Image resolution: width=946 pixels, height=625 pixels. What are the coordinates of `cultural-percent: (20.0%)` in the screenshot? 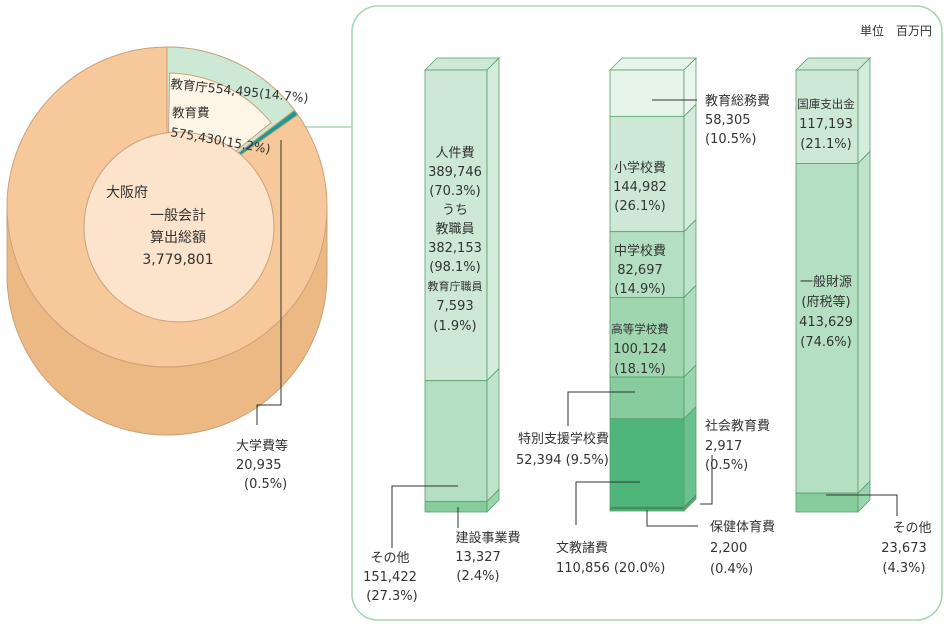 It's located at (639, 568).